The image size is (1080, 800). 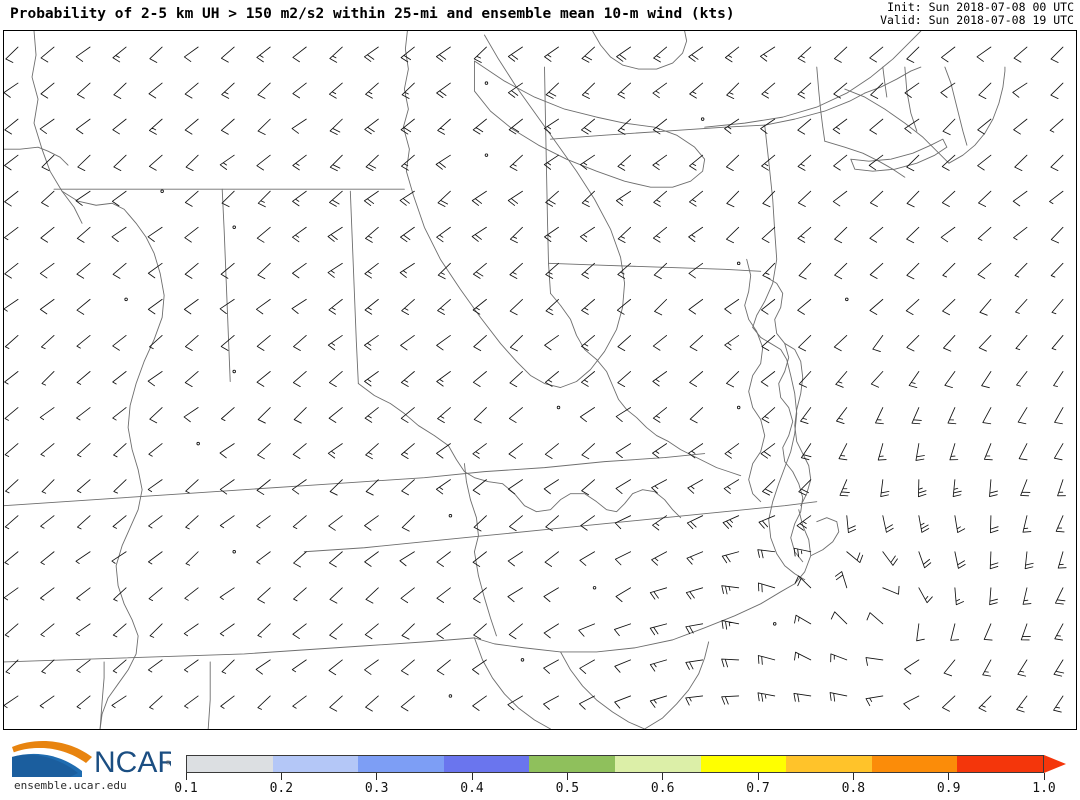 What do you see at coordinates (977, 20) in the screenshot?
I see `valid-time-label: Valid: Sun 2018-07-08 19 UTC` at bounding box center [977, 20].